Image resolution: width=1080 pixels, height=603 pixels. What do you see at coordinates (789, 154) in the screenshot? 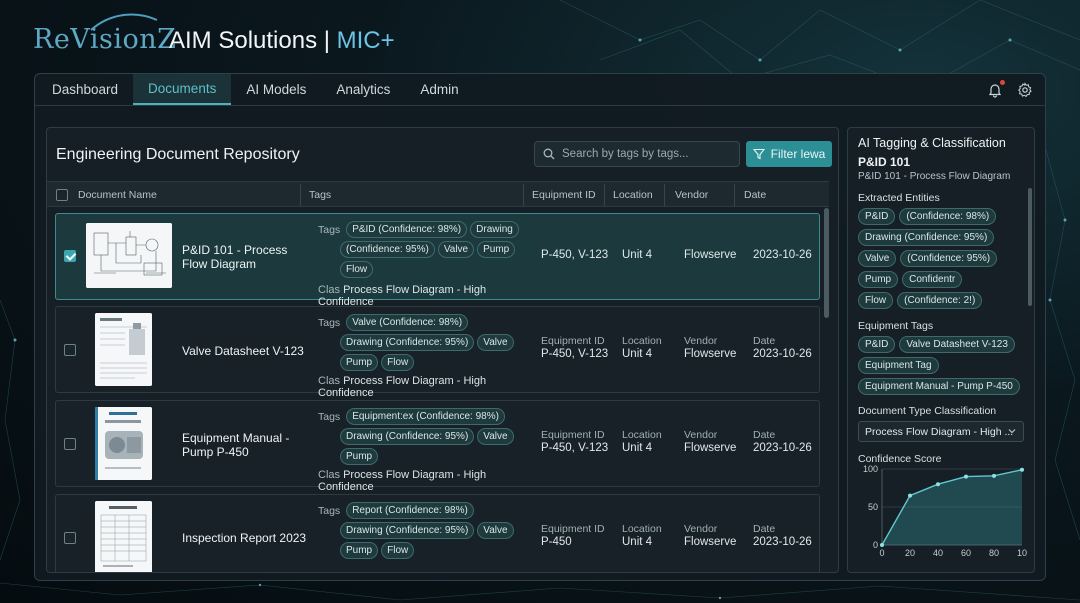
I see `filter-button: Filter lewa` at bounding box center [789, 154].